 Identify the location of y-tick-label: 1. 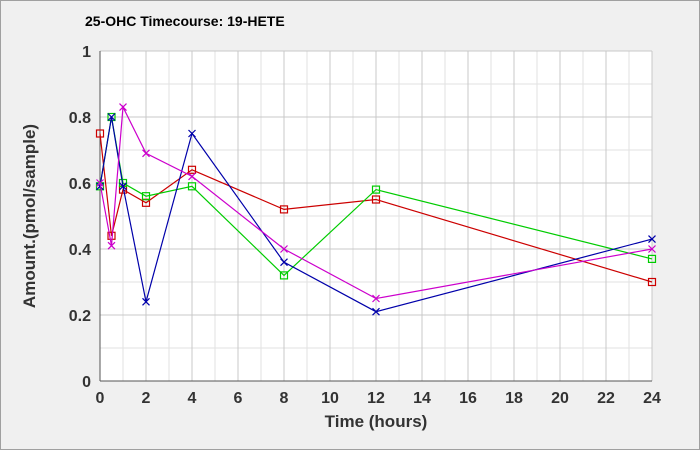
(86, 52).